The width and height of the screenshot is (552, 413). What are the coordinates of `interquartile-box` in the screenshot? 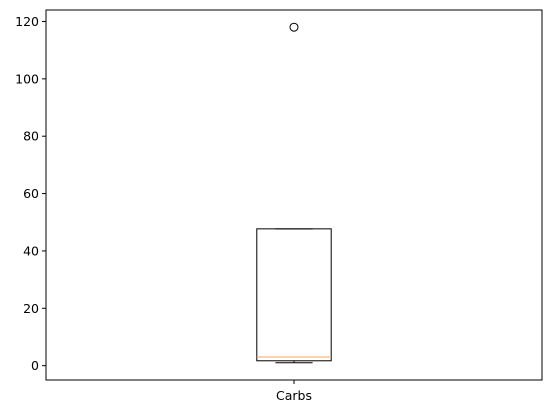 It's located at (294, 295).